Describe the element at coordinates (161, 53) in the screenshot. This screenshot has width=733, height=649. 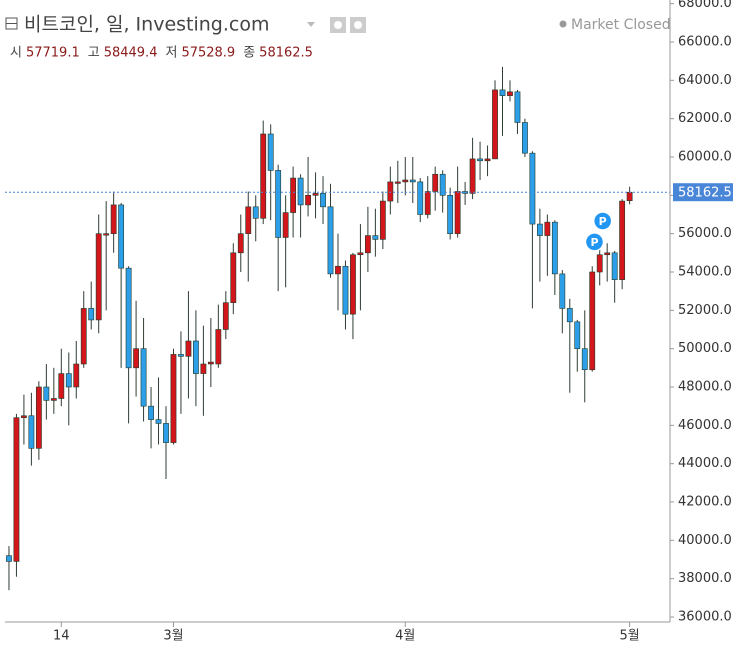
I see `ohlc-legend: 시 57719.1 고 58449.4 저 57528.9 종 58162.5` at that location.